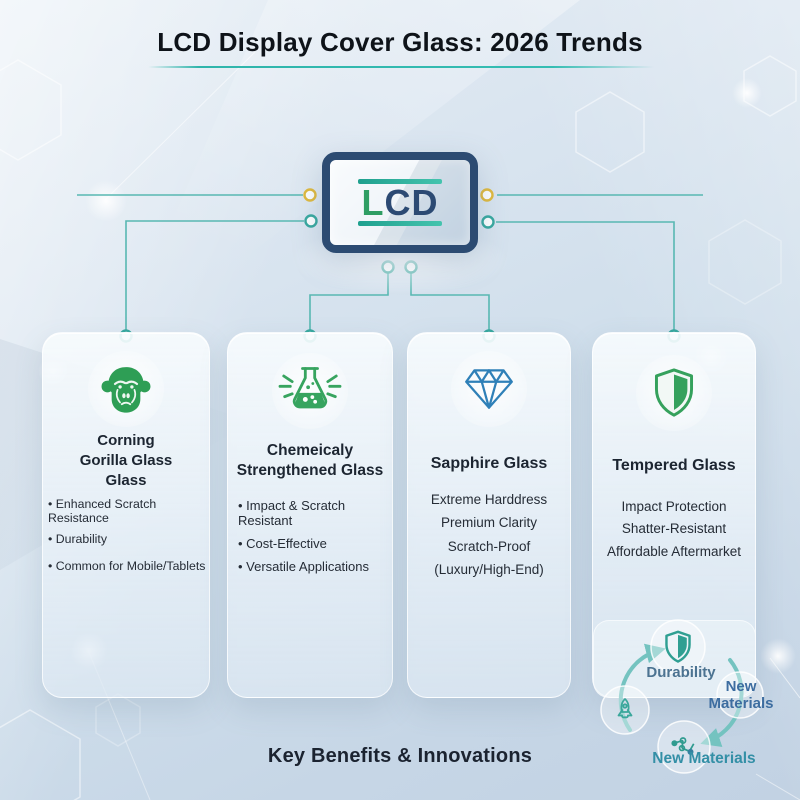  I want to click on page-title: LCD Display Cover Glass: 2026 Trends, so click(400, 42).